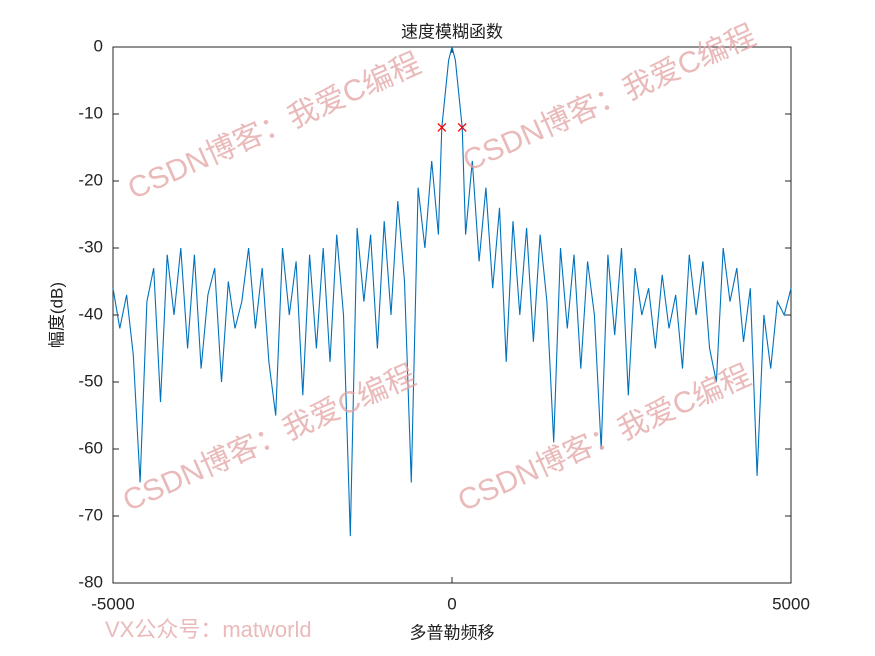 This screenshot has height=656, width=875. I want to click on x-tick-label: 5000, so click(791, 603).